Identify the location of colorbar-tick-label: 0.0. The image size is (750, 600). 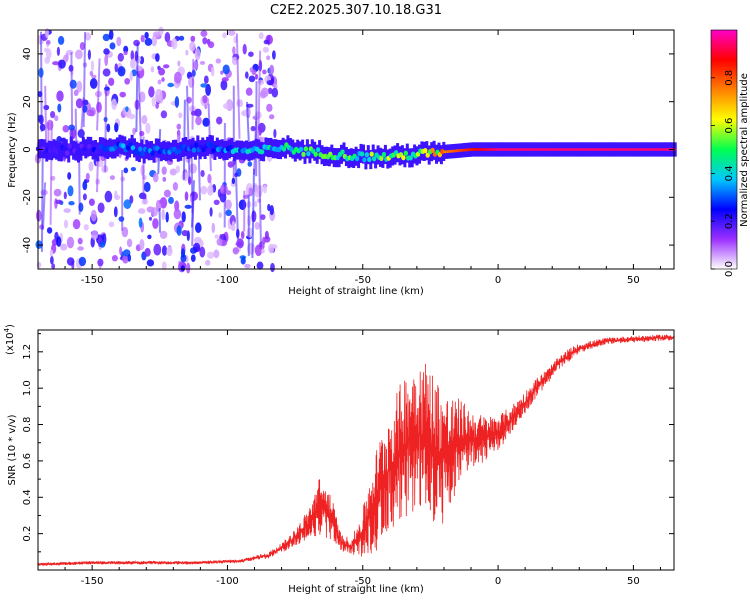
(729, 269).